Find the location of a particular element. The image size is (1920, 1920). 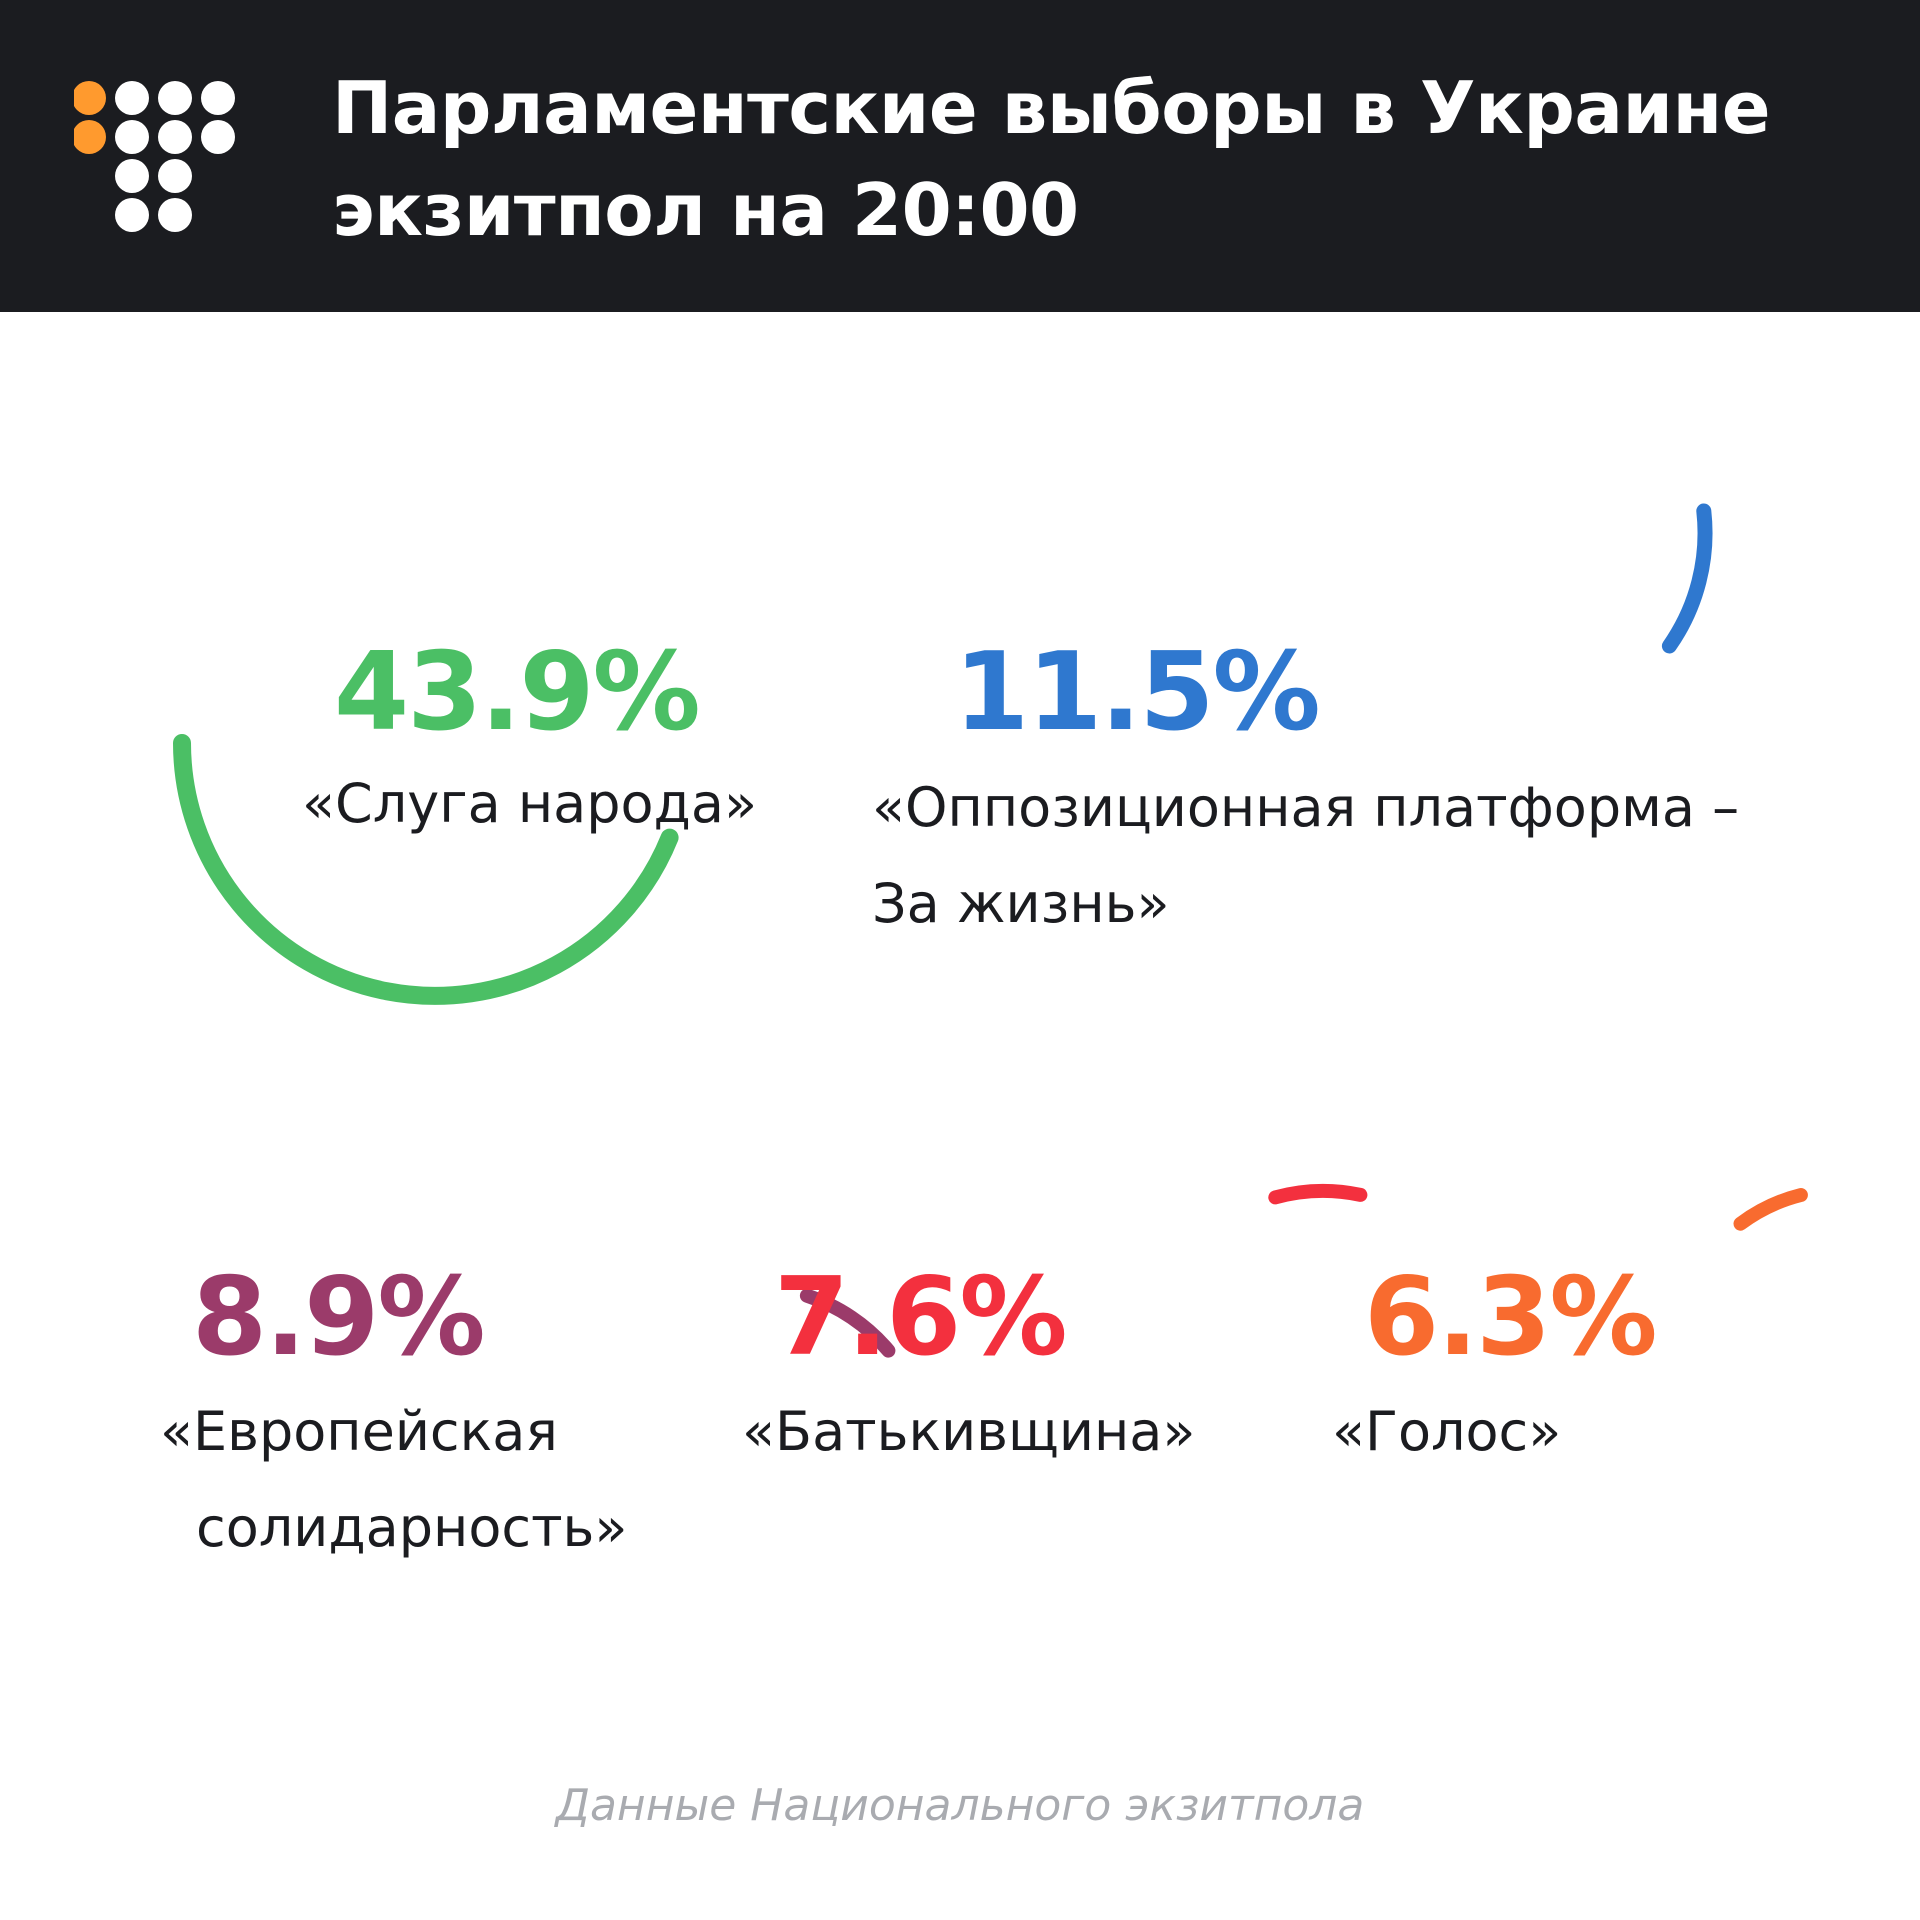

logo-icon is located at coordinates (154, 156).